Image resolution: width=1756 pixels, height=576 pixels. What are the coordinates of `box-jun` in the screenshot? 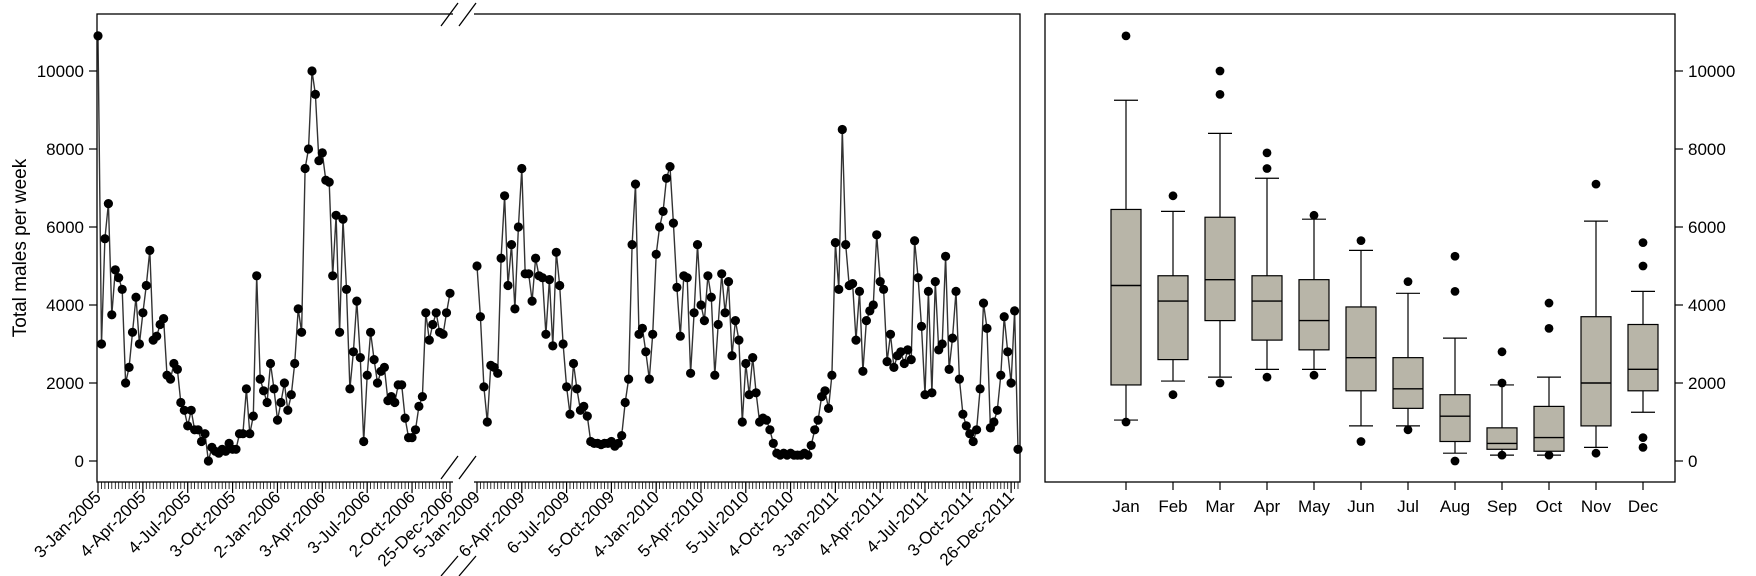 It's located at (1361, 341).